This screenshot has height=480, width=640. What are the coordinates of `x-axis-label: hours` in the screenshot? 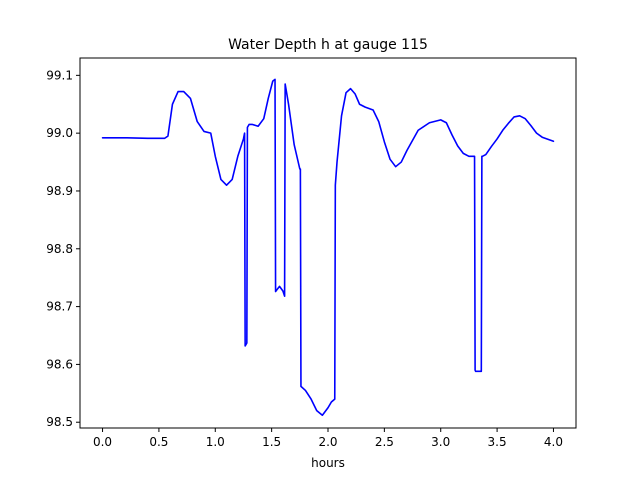 It's located at (328, 463).